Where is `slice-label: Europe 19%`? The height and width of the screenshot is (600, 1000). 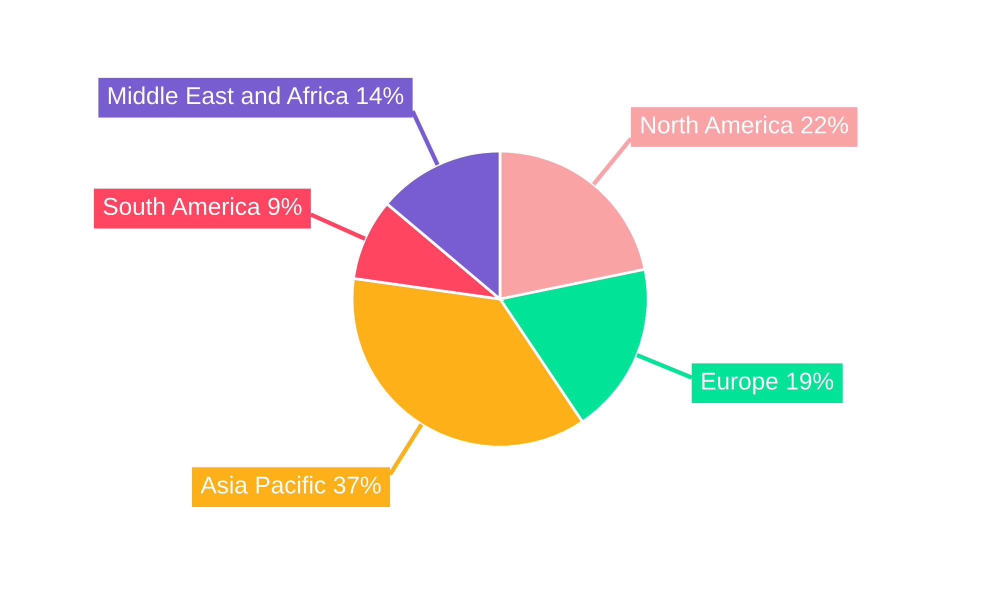 slice-label: Europe 19% is located at coordinates (768, 383).